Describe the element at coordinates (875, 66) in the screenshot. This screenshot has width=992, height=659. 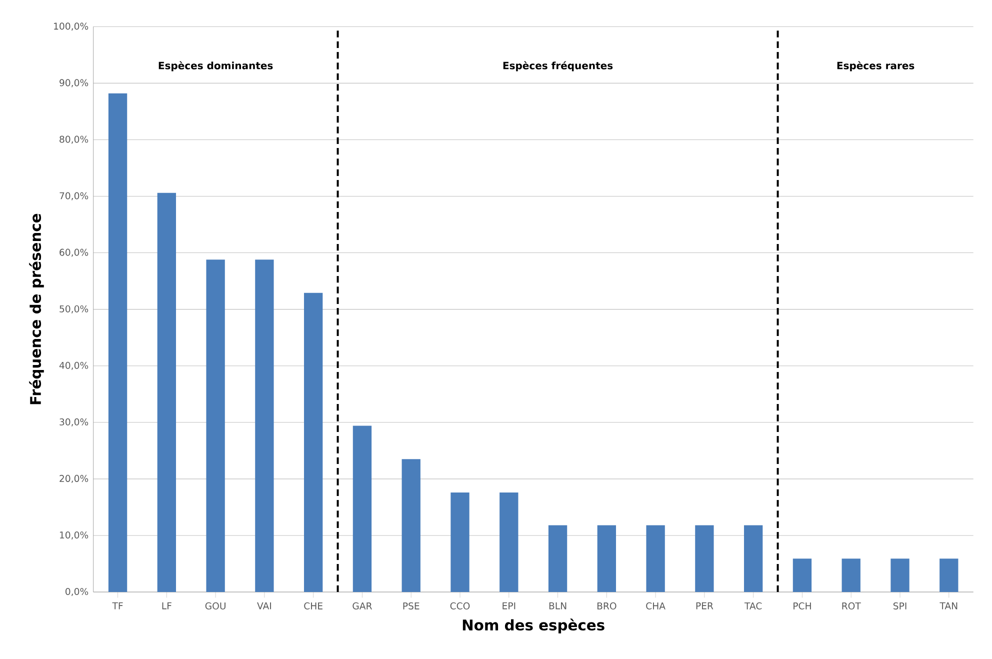
I see `annotation: Espèces rares` at that location.